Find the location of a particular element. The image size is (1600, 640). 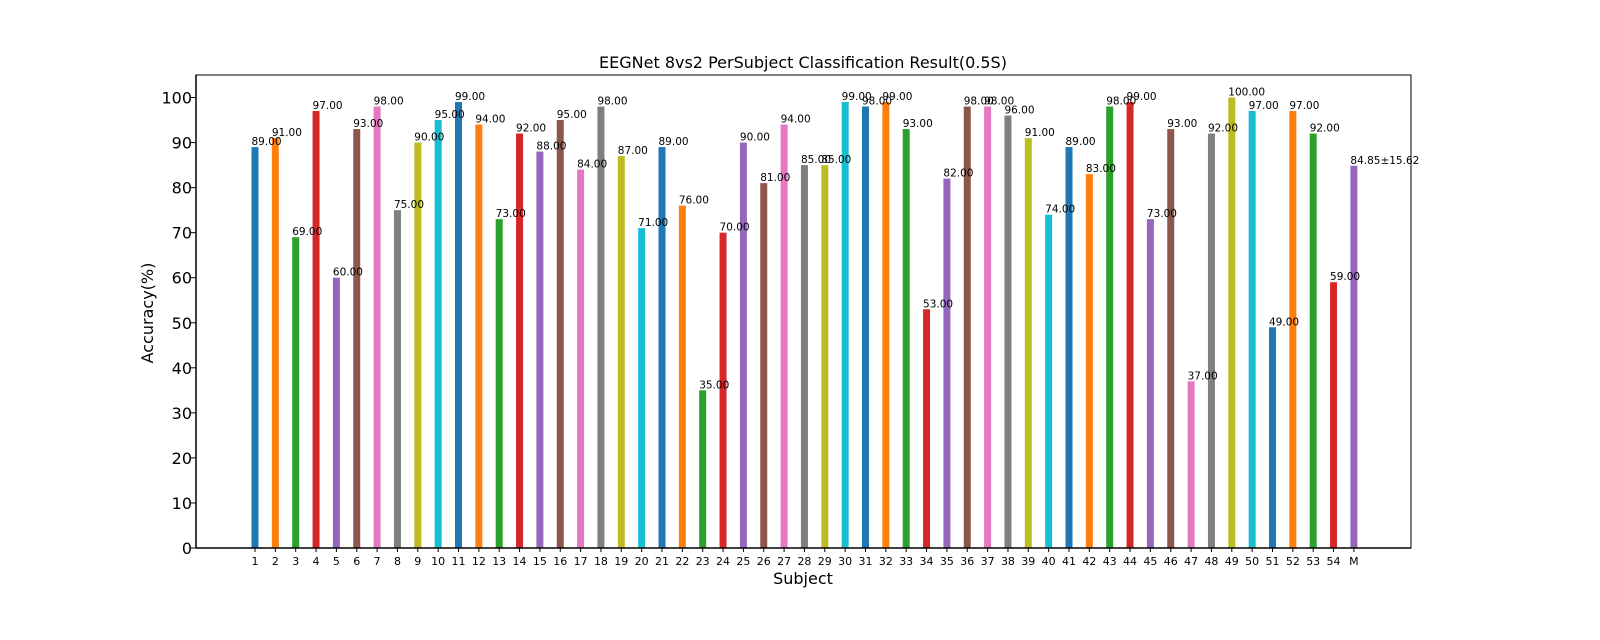

x-tick-label-8: 8 is located at coordinates (397, 561).